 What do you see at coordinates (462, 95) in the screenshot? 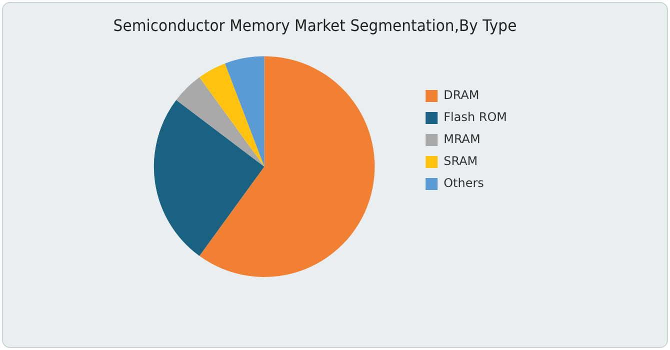
I see `legend-label: DRAM` at bounding box center [462, 95].